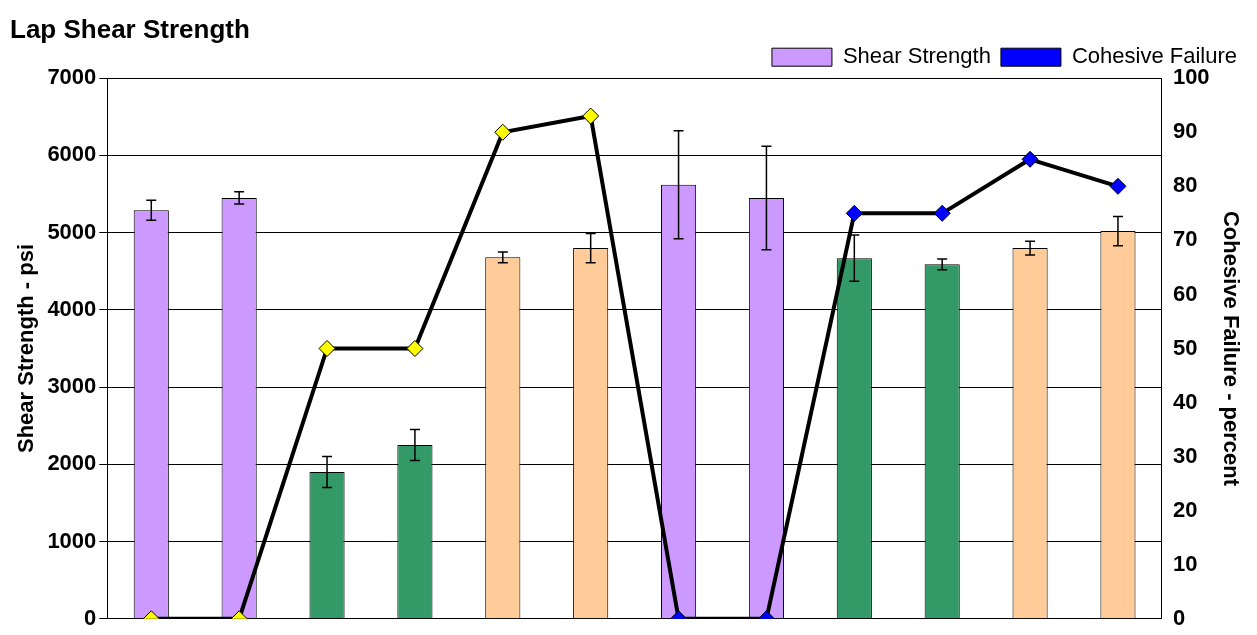 The height and width of the screenshot is (635, 1257). What do you see at coordinates (72, 231) in the screenshot?
I see `y-tick-label: 5000` at bounding box center [72, 231].